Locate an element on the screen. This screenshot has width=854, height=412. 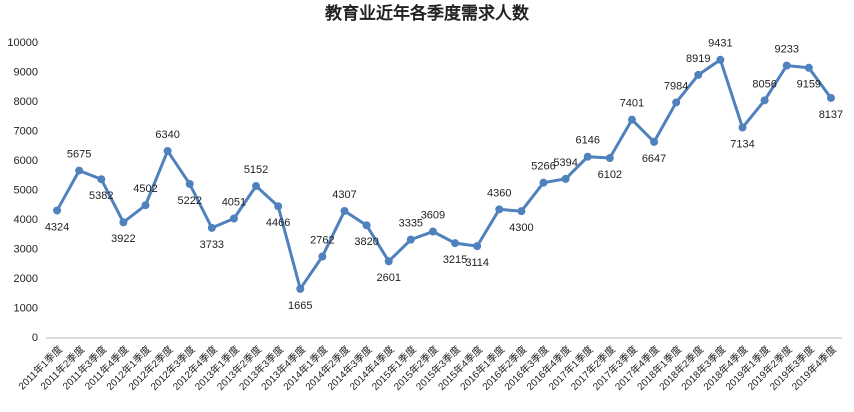
data-label: 5382 is located at coordinates (101, 196).